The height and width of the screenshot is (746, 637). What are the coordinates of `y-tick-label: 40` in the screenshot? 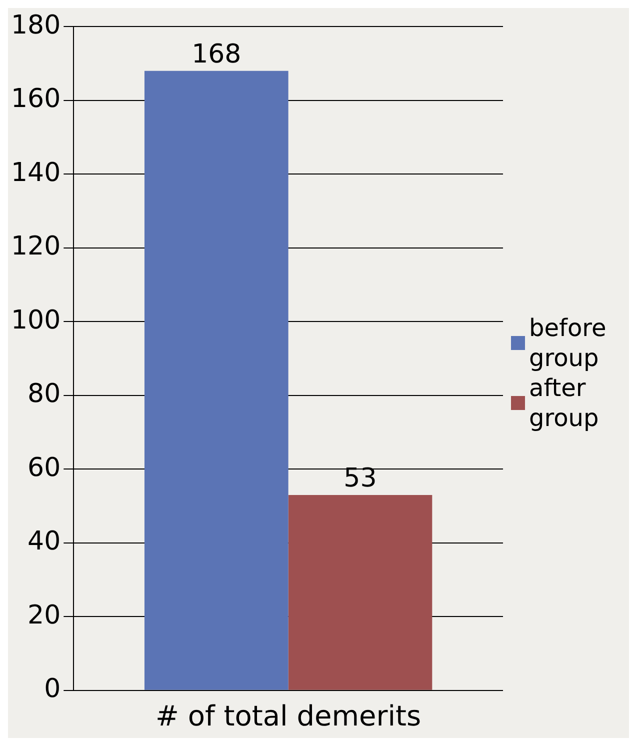 It's located at (44, 541).